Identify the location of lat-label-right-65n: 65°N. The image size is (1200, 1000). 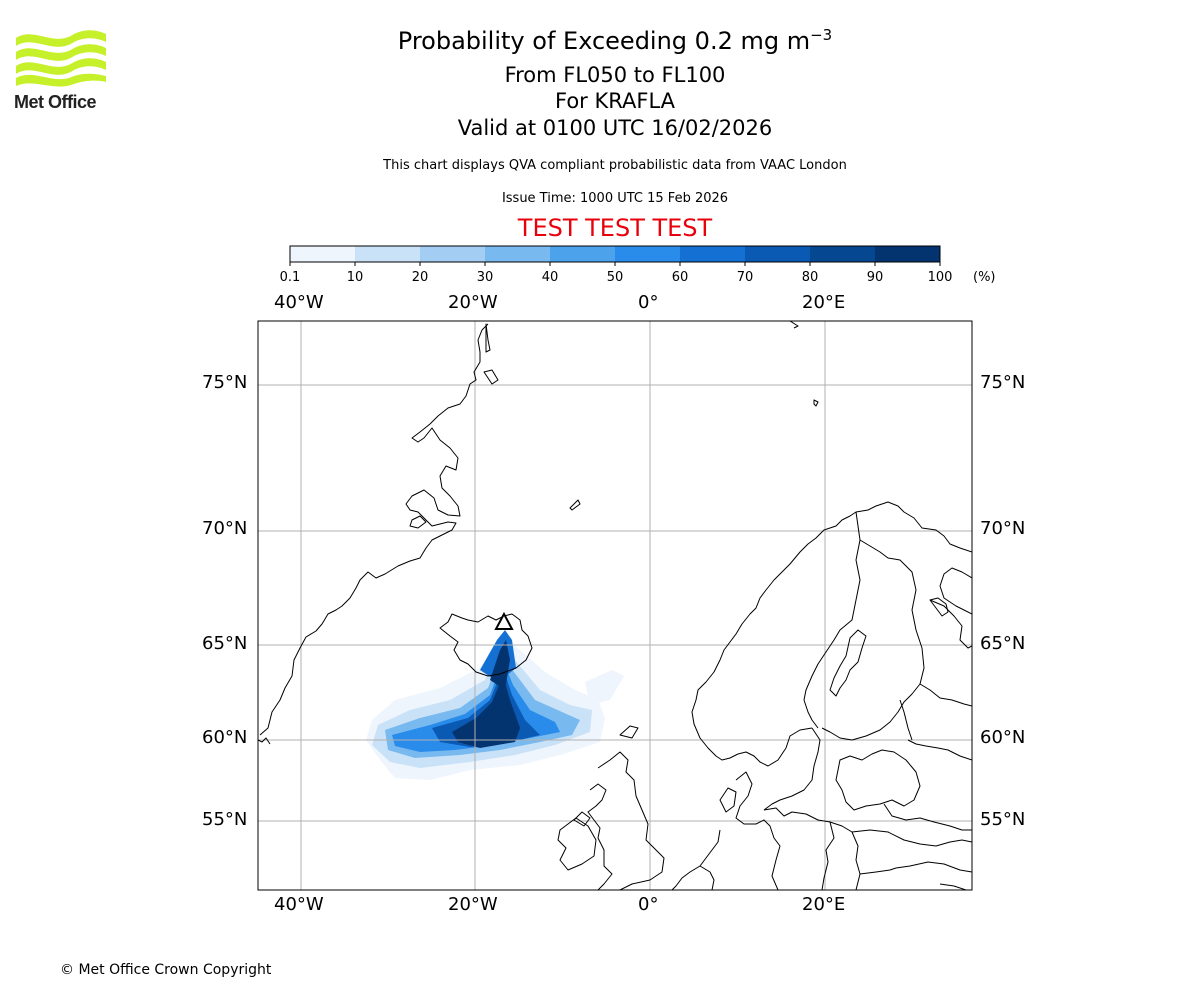
(1003, 643).